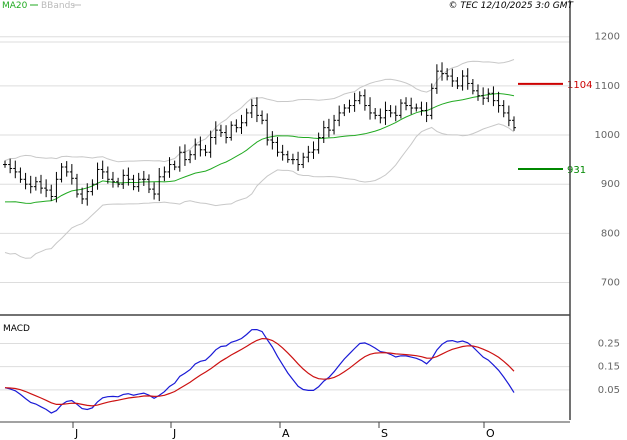 The image size is (627, 440). What do you see at coordinates (610, 233) in the screenshot?
I see `price-tick-label: 800` at bounding box center [610, 233].